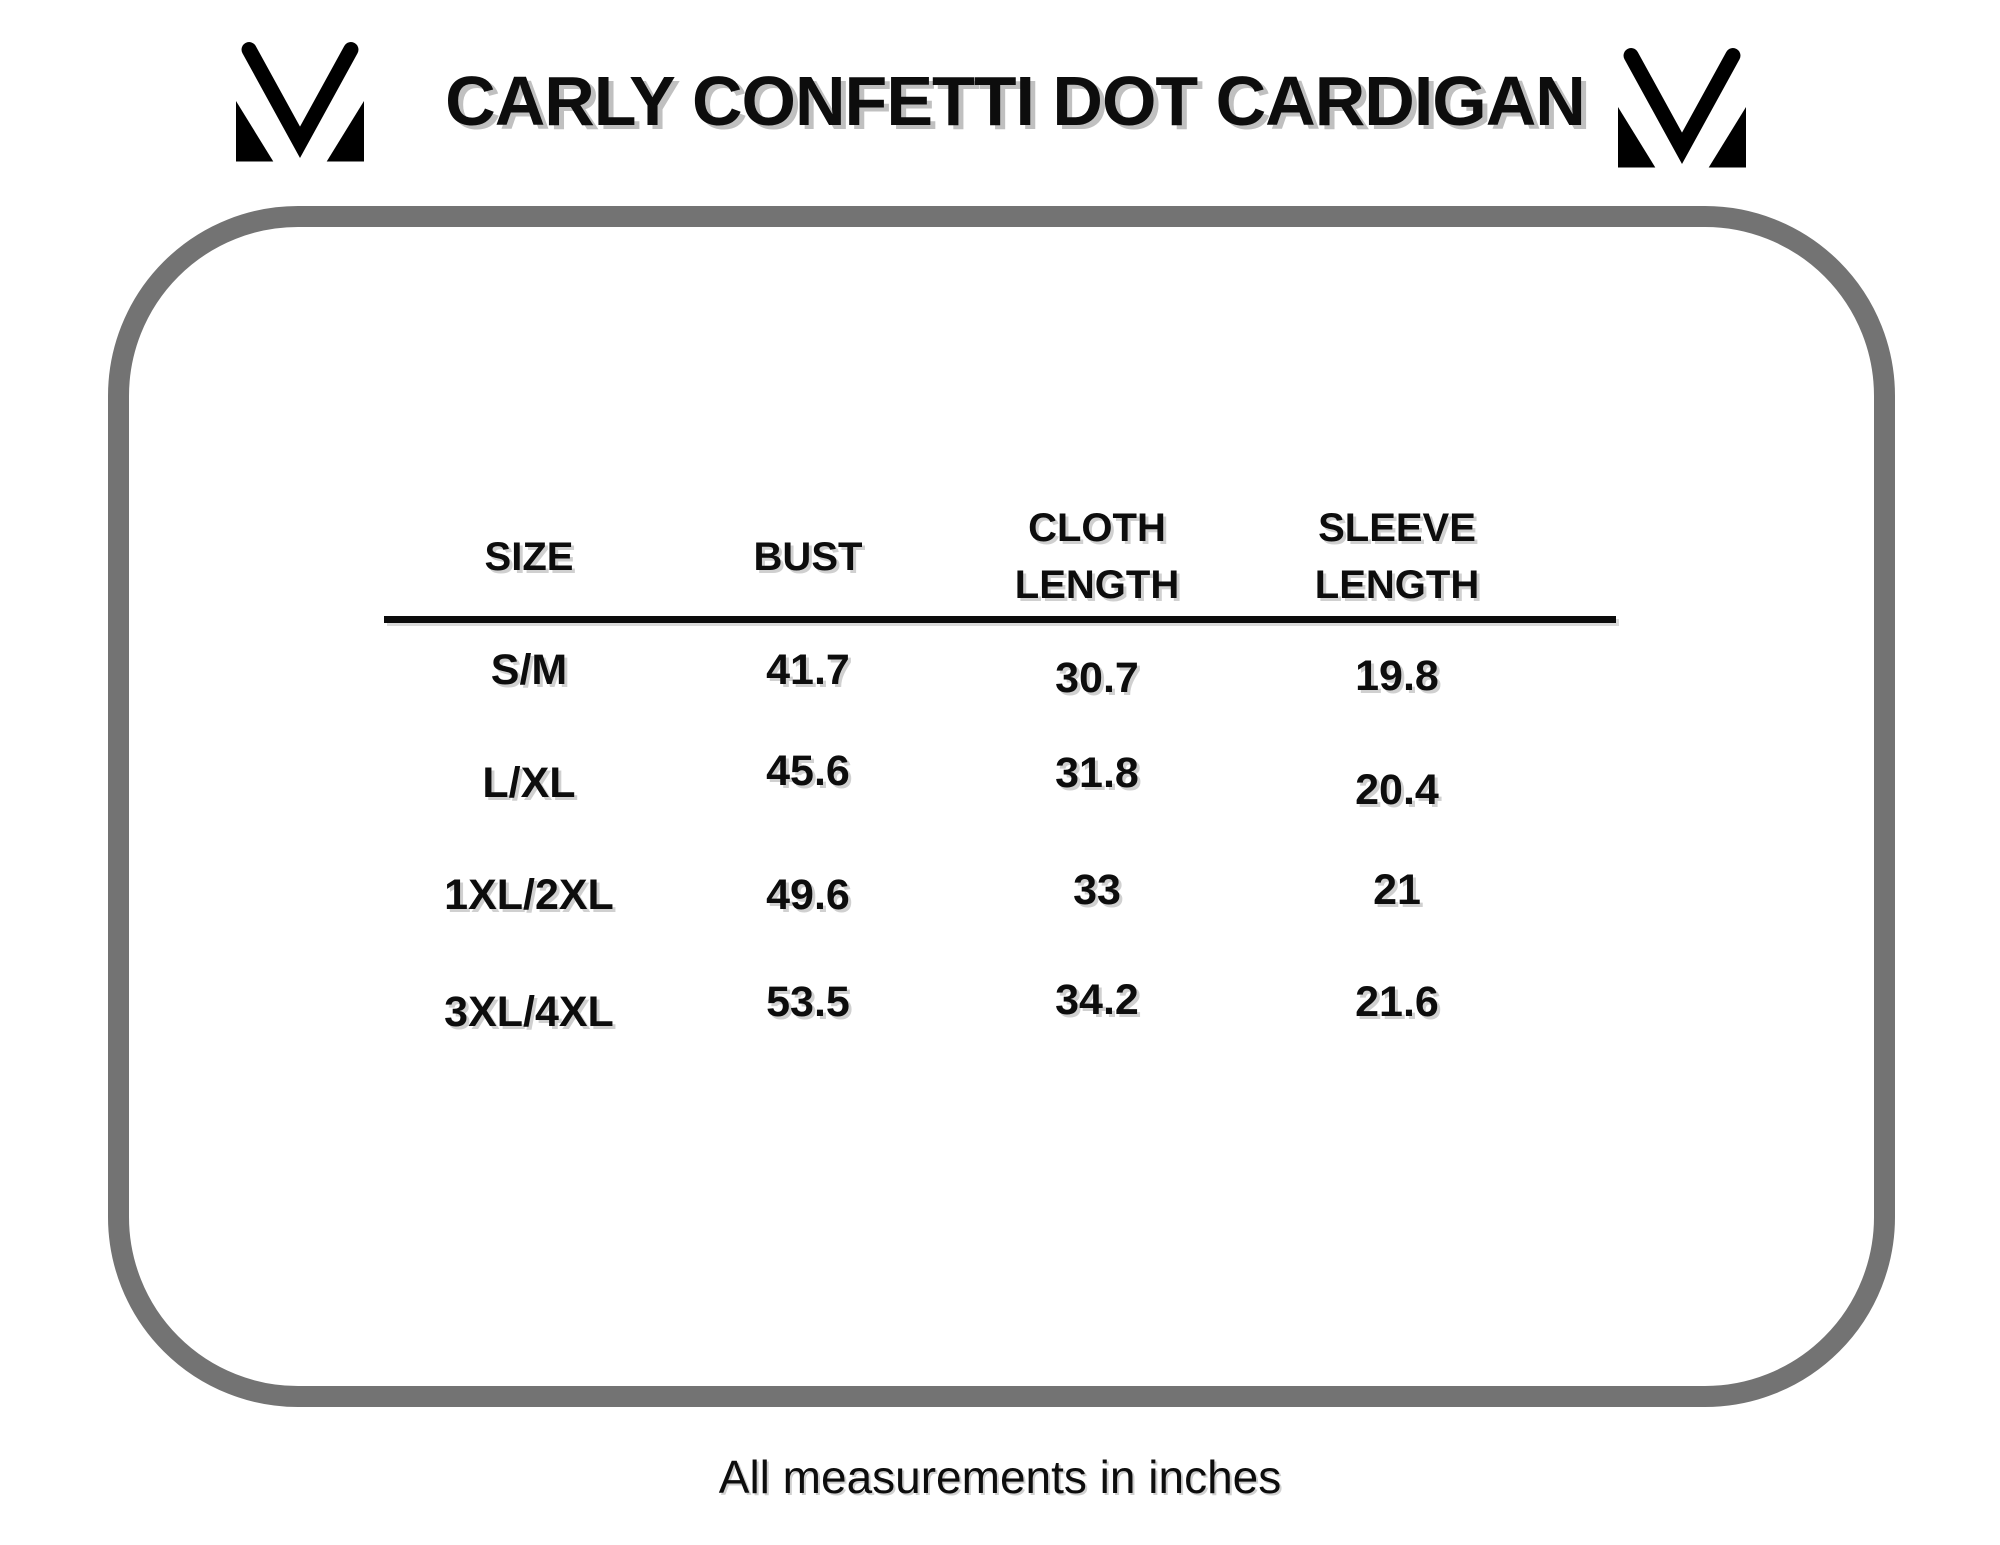 The width and height of the screenshot is (2000, 1545). I want to click on table-row: 3XL/4XL 53.5 34.2 21.6, so click(1000, 1010).